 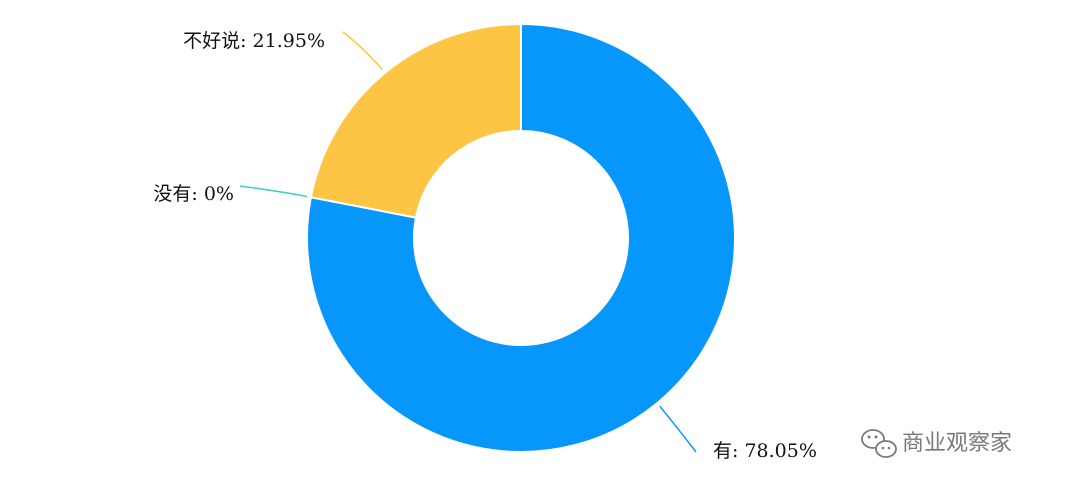 I want to click on slice-label-0: 有: 78.05%, so click(x=765, y=451).